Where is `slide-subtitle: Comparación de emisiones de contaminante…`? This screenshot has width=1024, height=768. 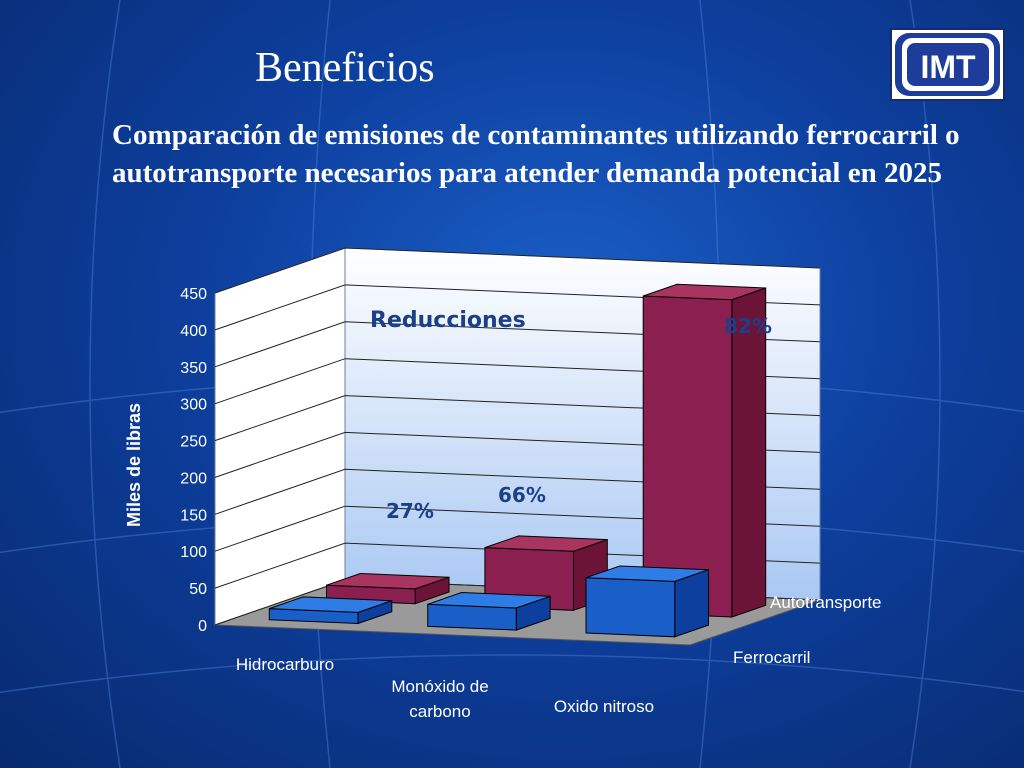
slide-subtitle: Comparación de emisiones de contaminante… is located at coordinates (536, 154).